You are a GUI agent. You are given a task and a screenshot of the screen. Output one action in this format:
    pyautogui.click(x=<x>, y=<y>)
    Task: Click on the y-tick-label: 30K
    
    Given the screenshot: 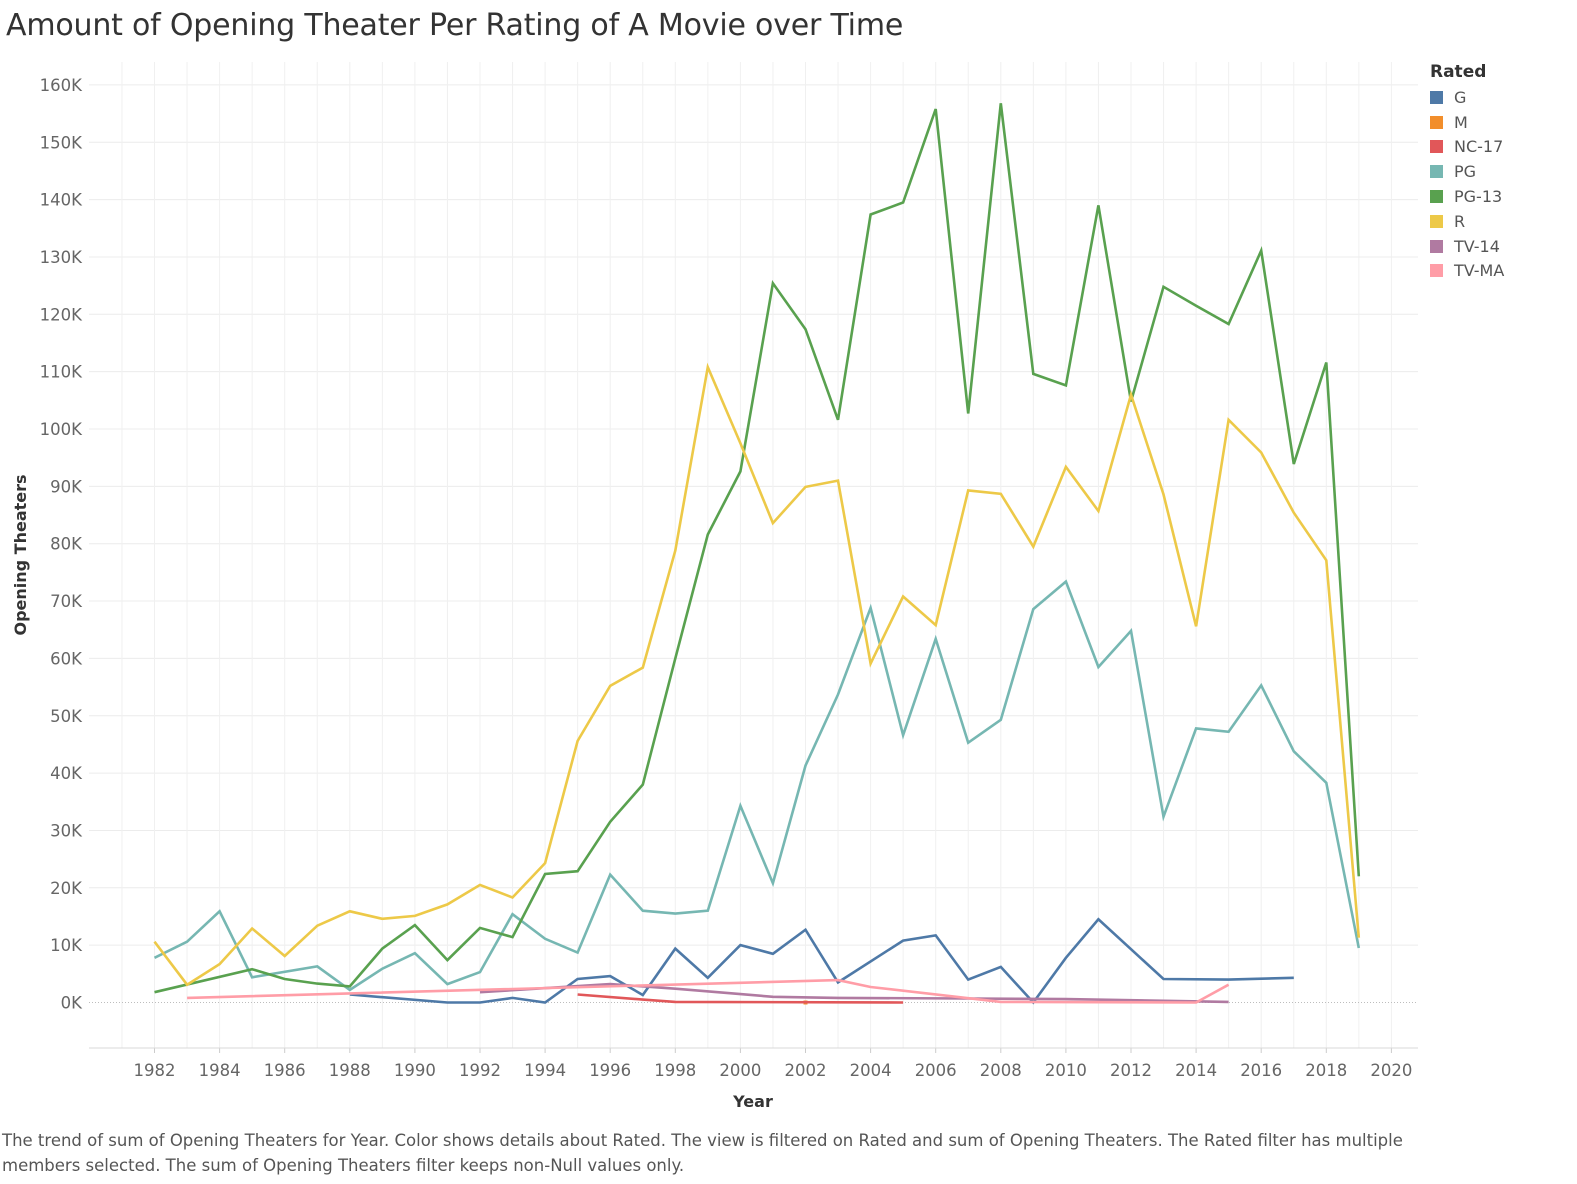 What is the action you would take?
    pyautogui.click(x=66, y=830)
    